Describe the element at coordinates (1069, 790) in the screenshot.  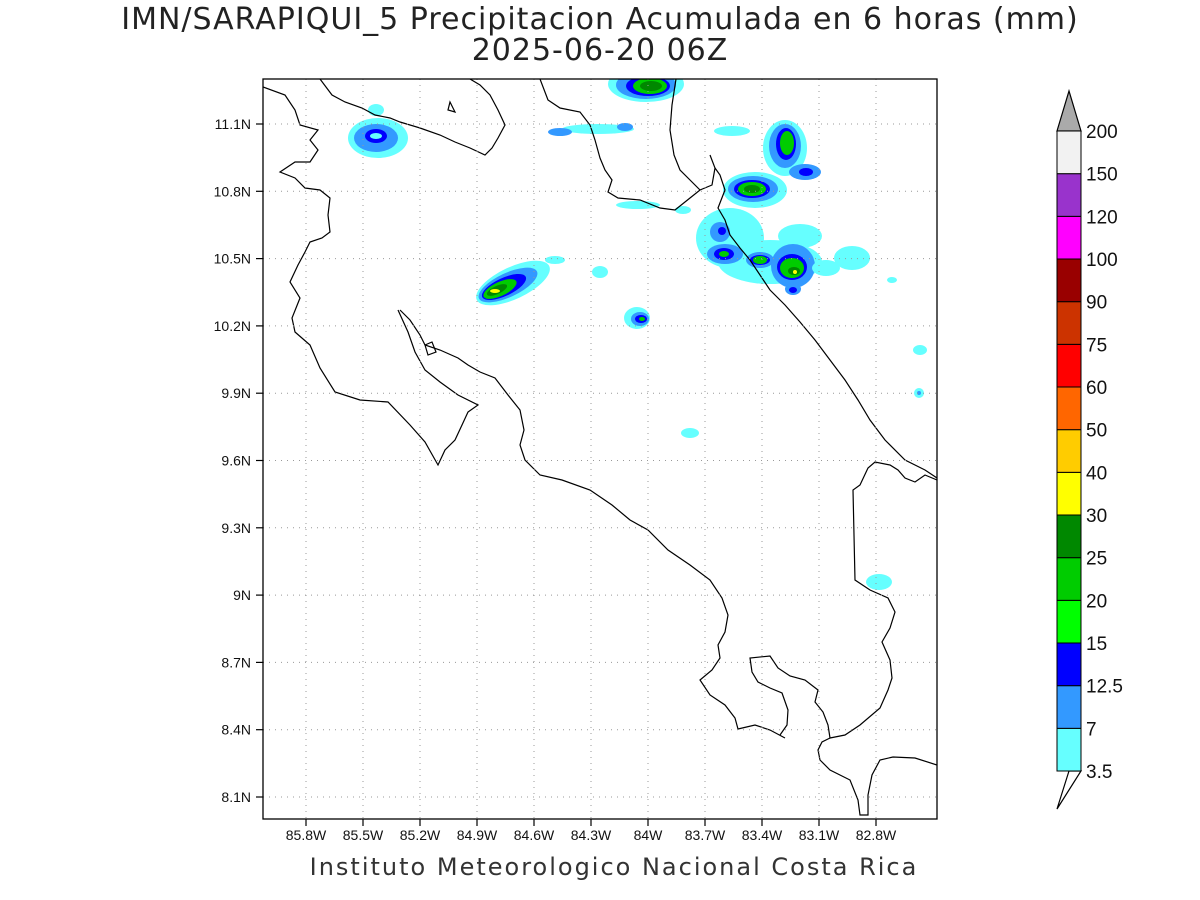
I see `colorbar-min-arrow` at that location.